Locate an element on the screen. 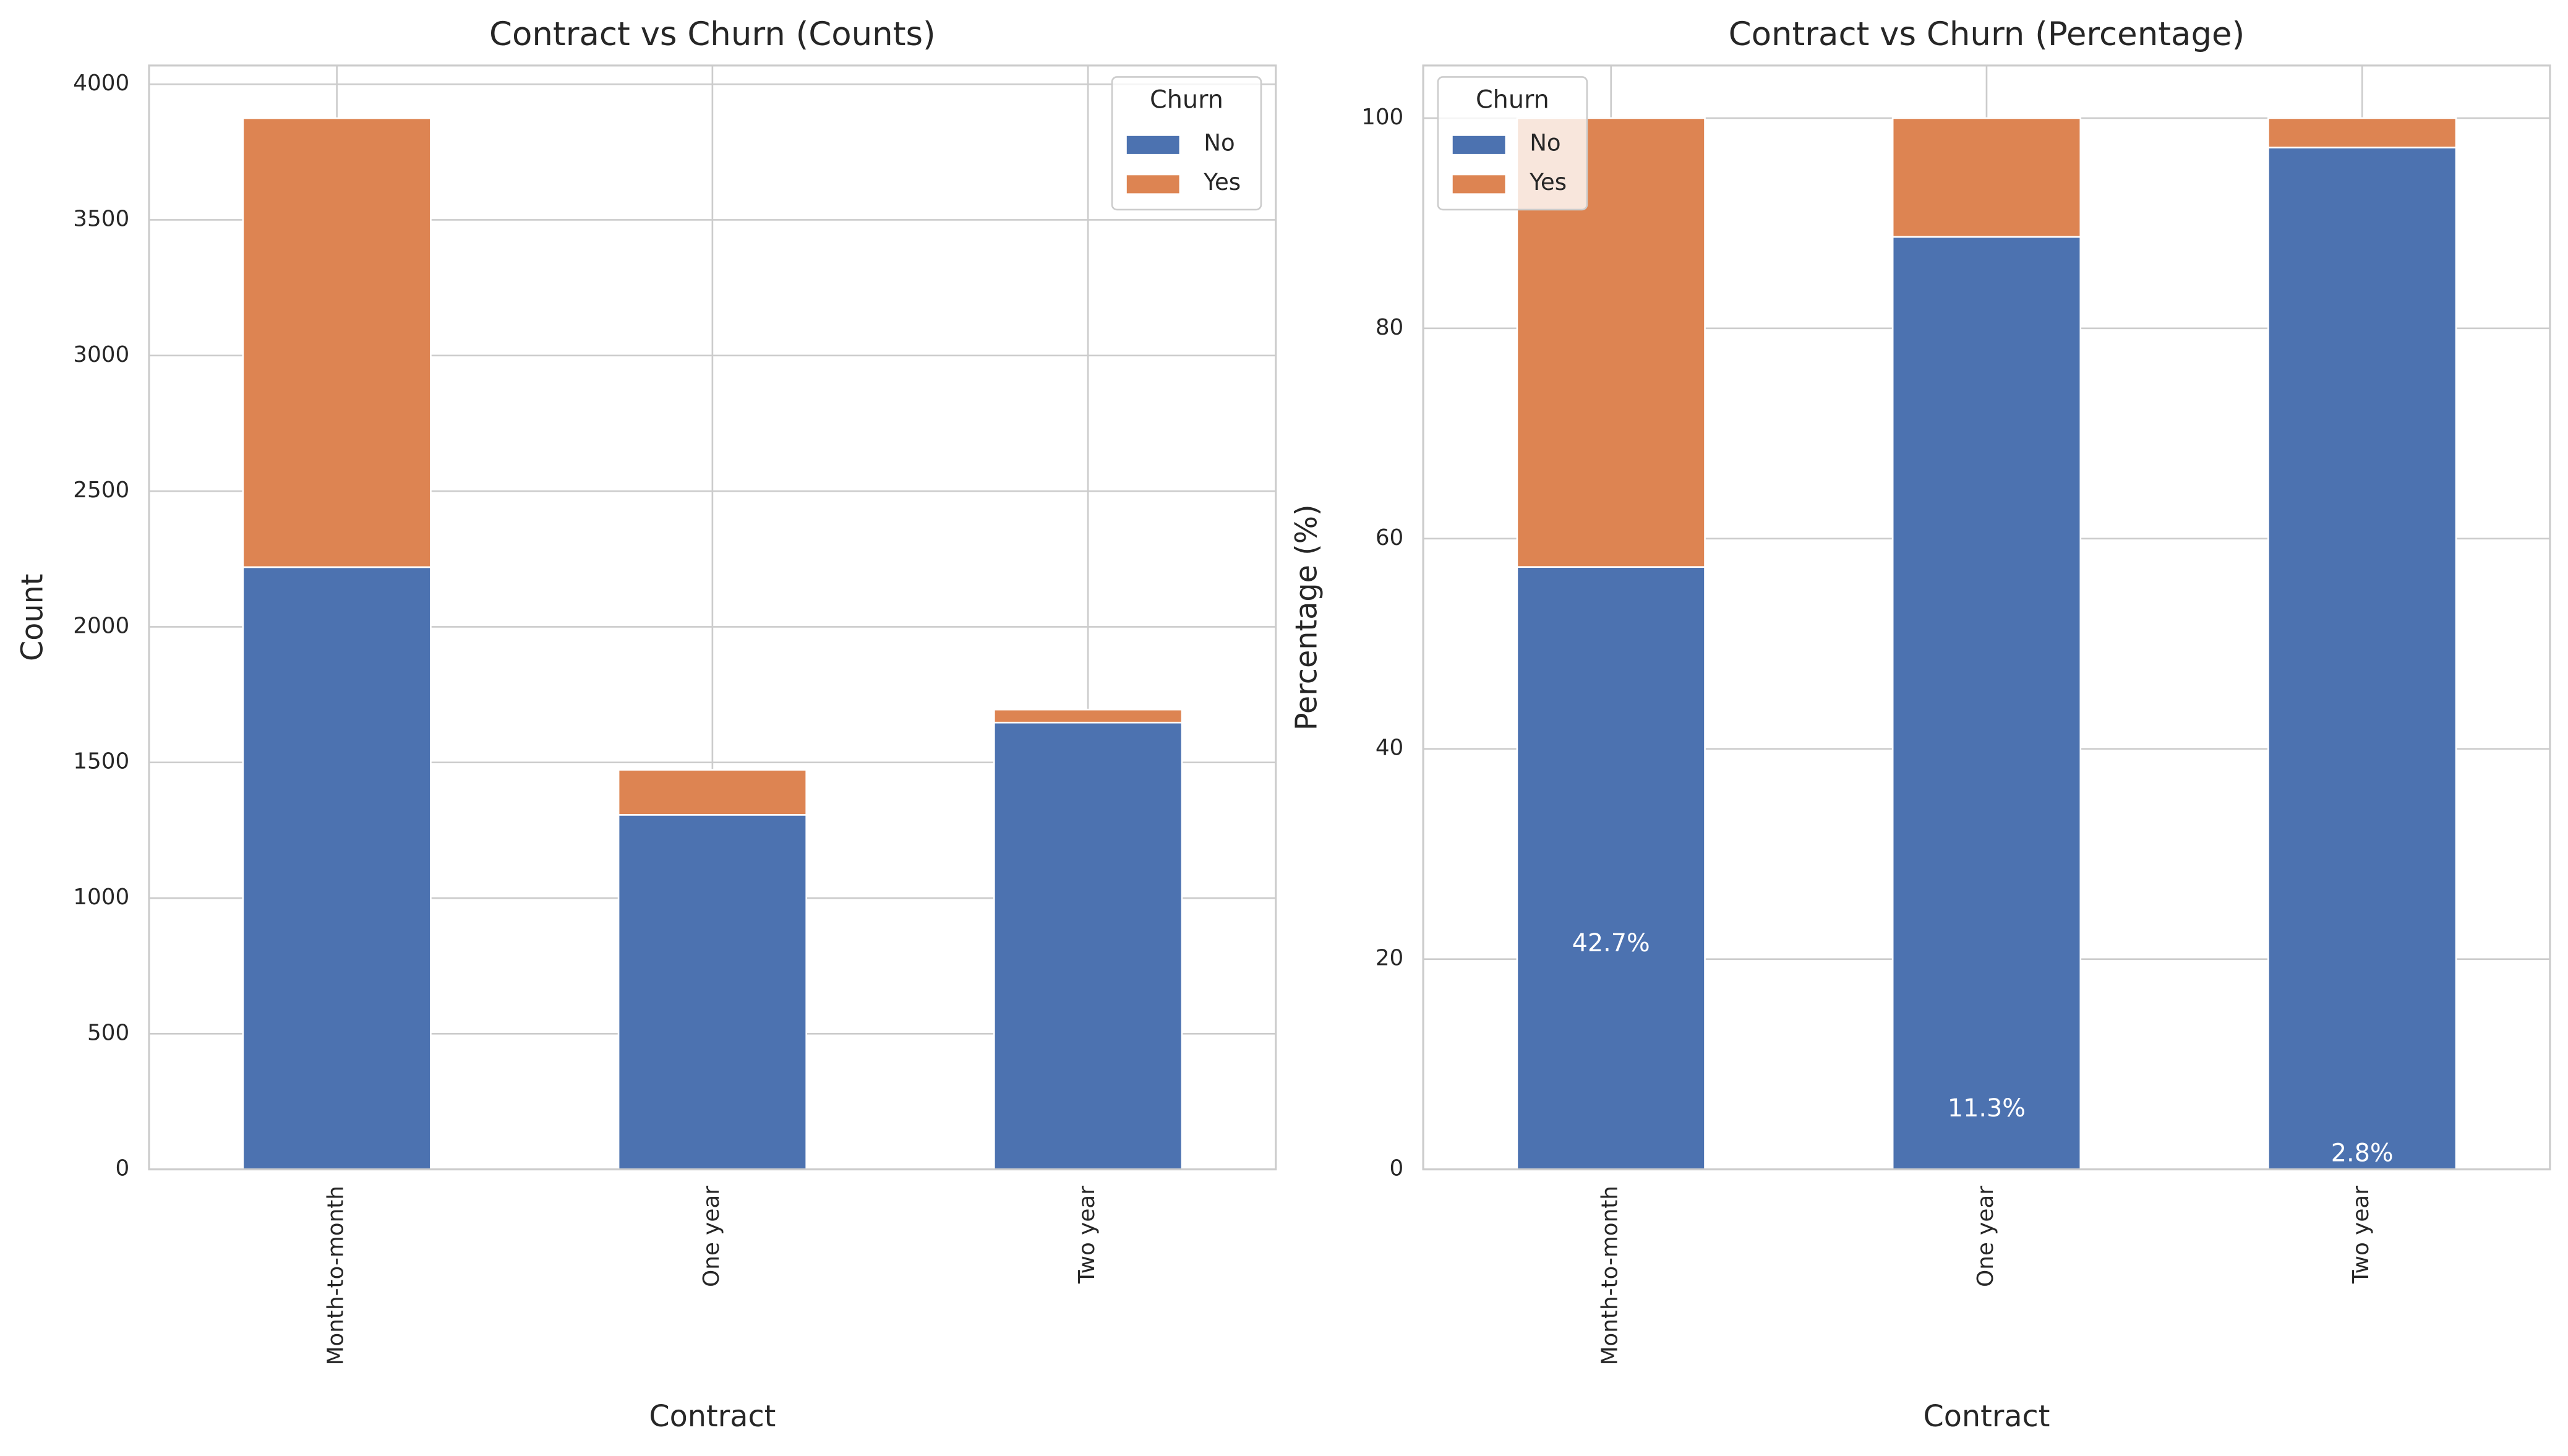  y-tick-label: 2500 is located at coordinates (101, 490).